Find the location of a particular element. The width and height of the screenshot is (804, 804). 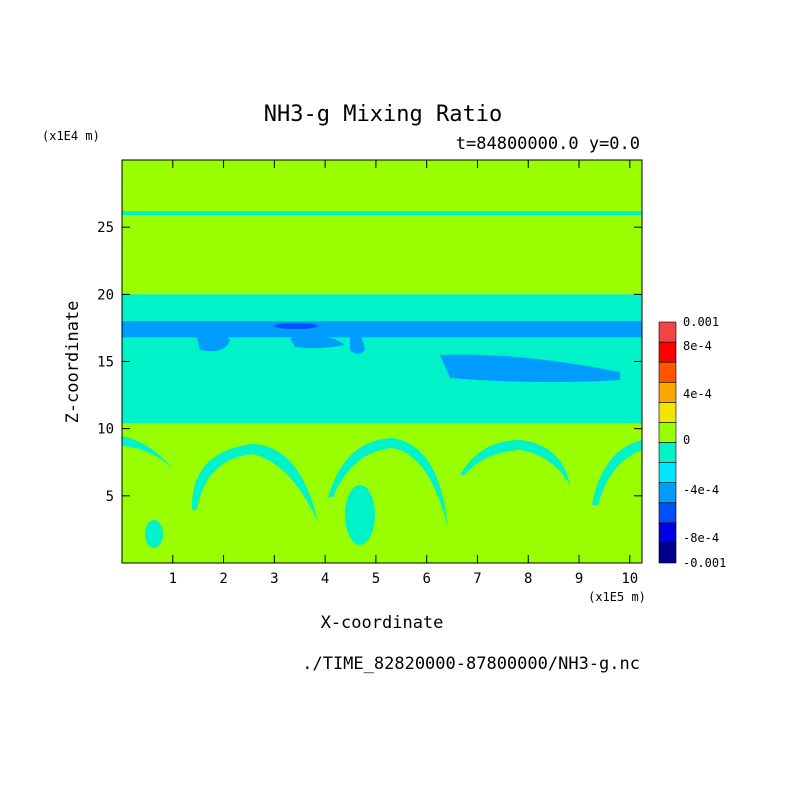

x-tick-label: 2 is located at coordinates (223, 579).